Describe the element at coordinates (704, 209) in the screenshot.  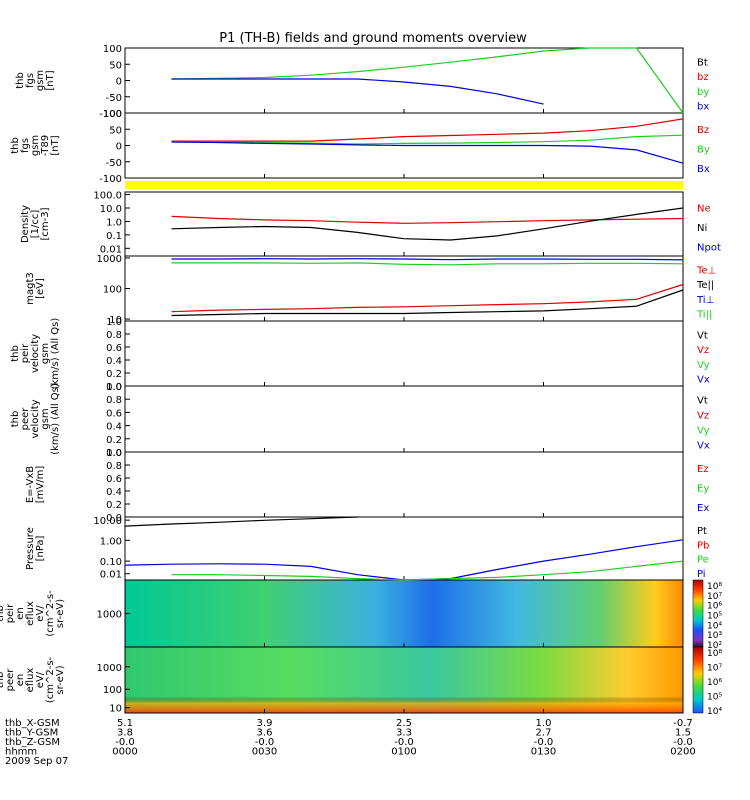
I see `legend-entry: Ne` at that location.